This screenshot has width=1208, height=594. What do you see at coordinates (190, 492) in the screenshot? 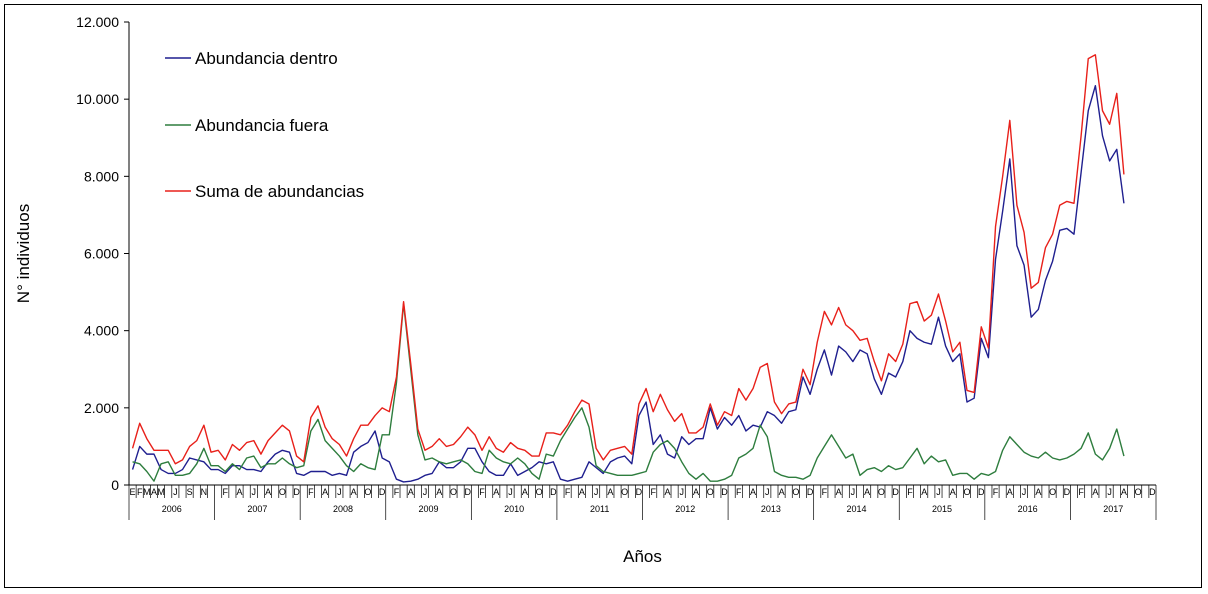
I see `x-month-label: S` at bounding box center [190, 492].